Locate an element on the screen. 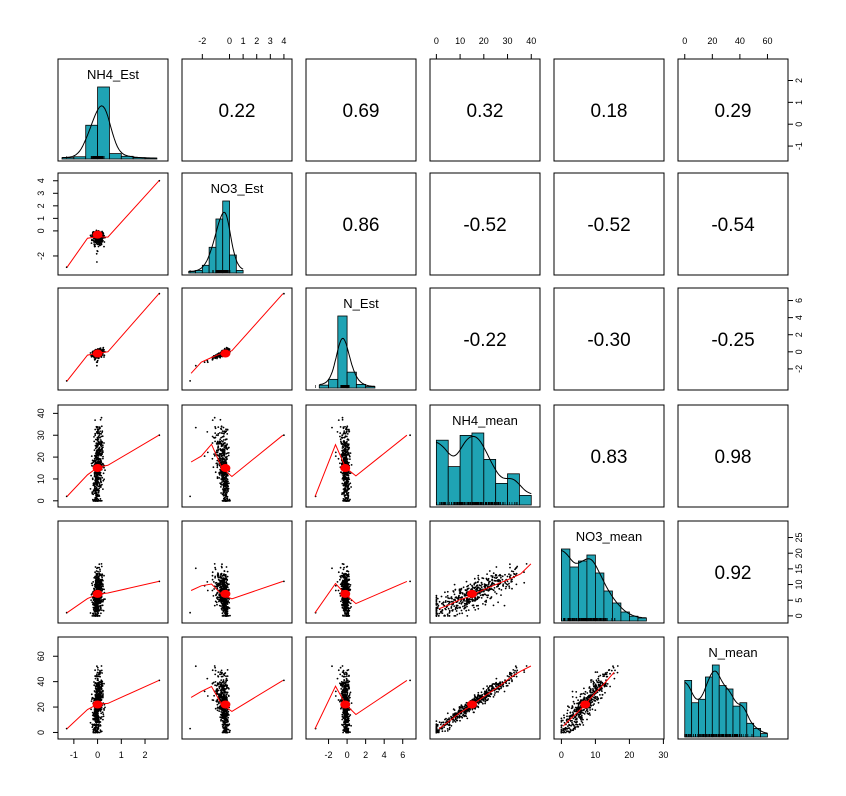 This screenshot has width=846, height=796. panel-3-4: 0.83 is located at coordinates (609, 456).